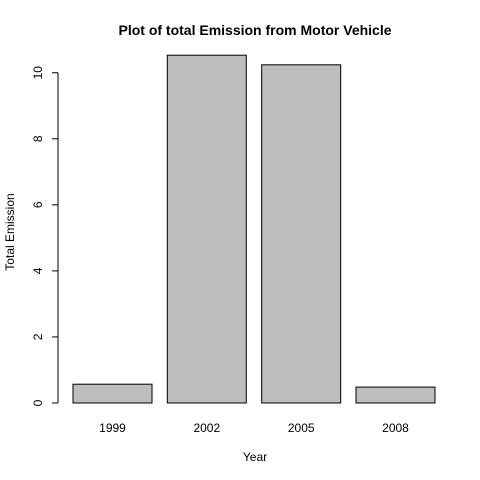  I want to click on bar-2002, so click(206, 229).